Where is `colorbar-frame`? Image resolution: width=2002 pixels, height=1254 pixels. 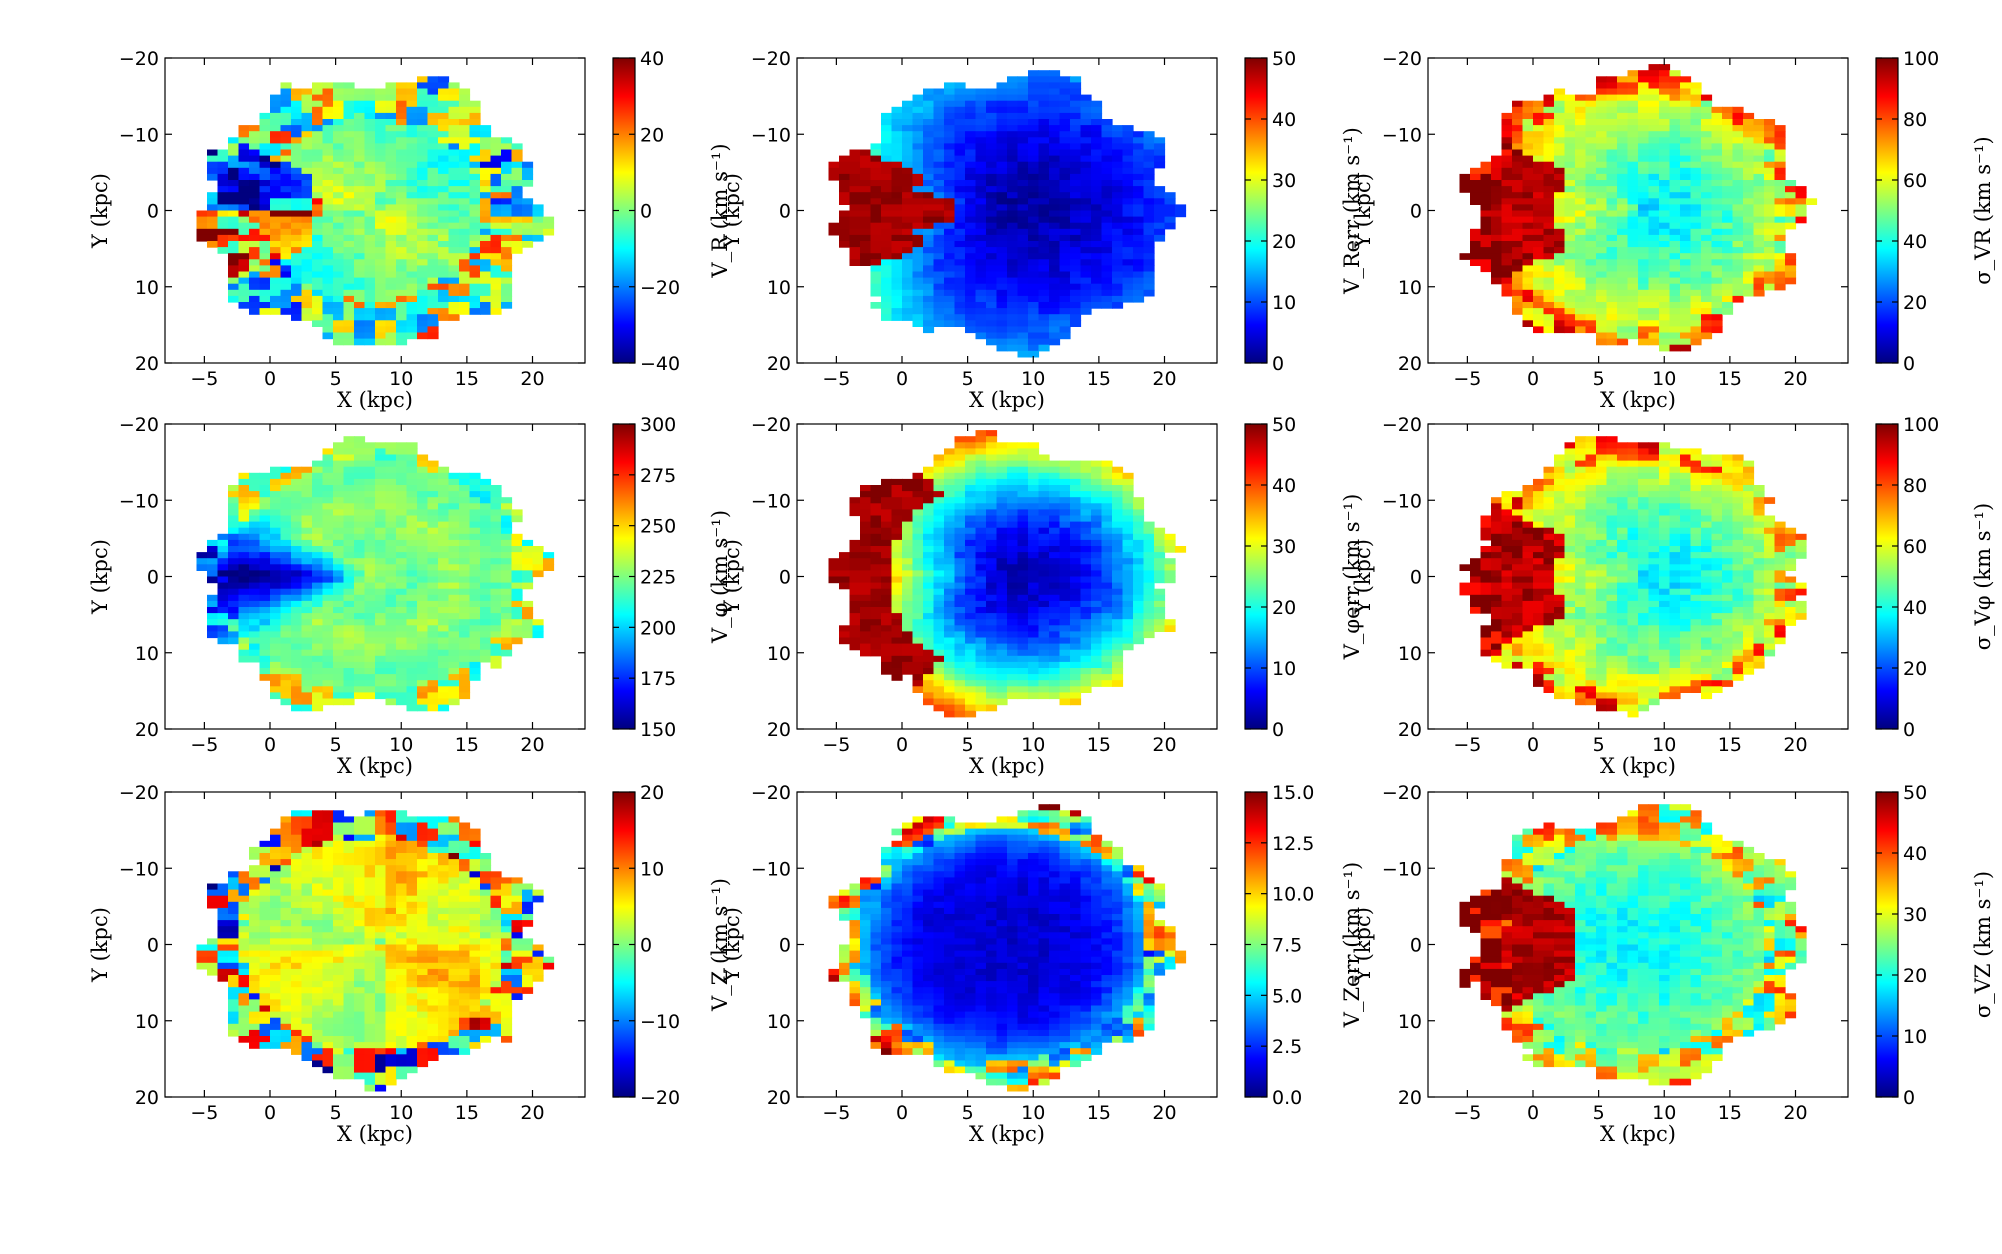
colorbar-frame is located at coordinates (1887, 210).